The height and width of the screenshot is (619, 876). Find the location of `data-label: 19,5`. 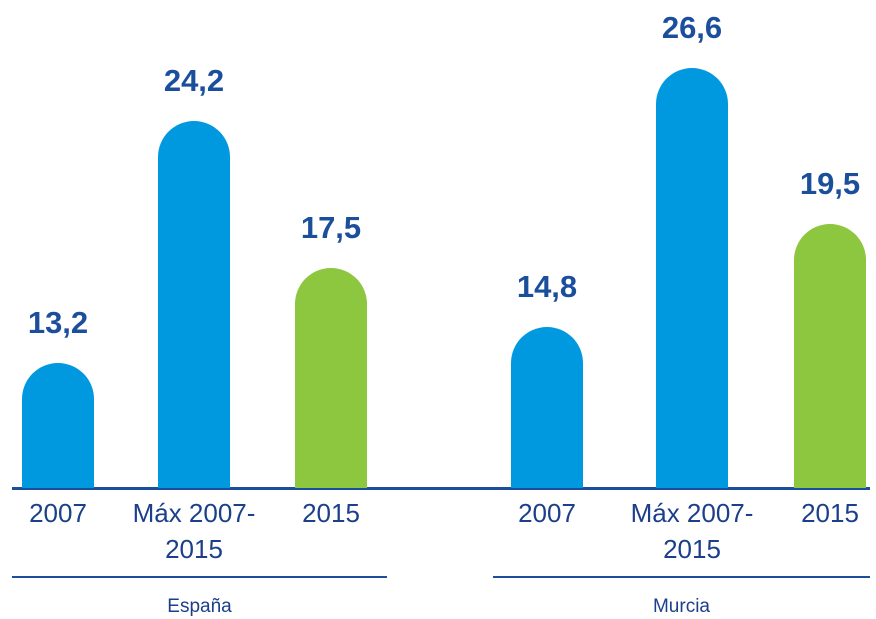

data-label: 19,5 is located at coordinates (830, 183).